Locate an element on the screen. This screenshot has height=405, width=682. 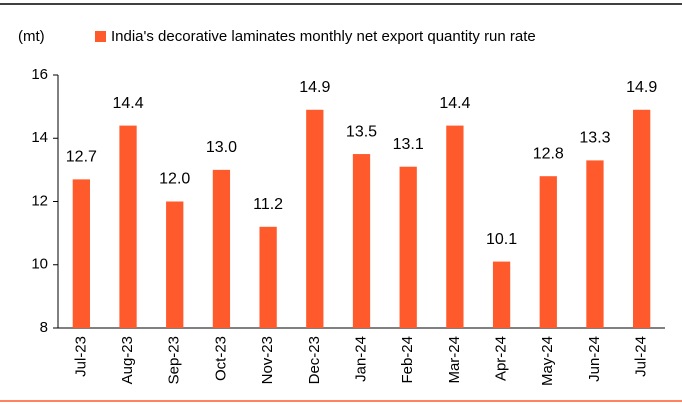
x-tick-label: Aug-23 is located at coordinates (127, 360).